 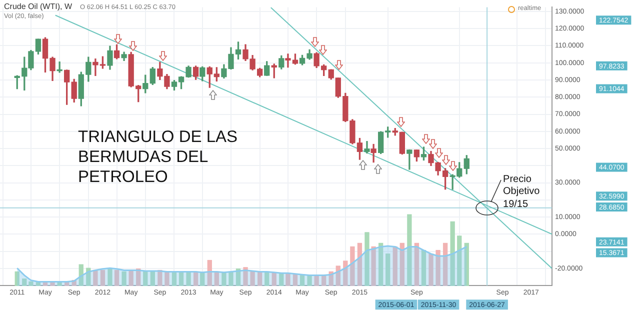 I want to click on chart-title: Crude Oil (WTI), W, so click(x=38, y=6).